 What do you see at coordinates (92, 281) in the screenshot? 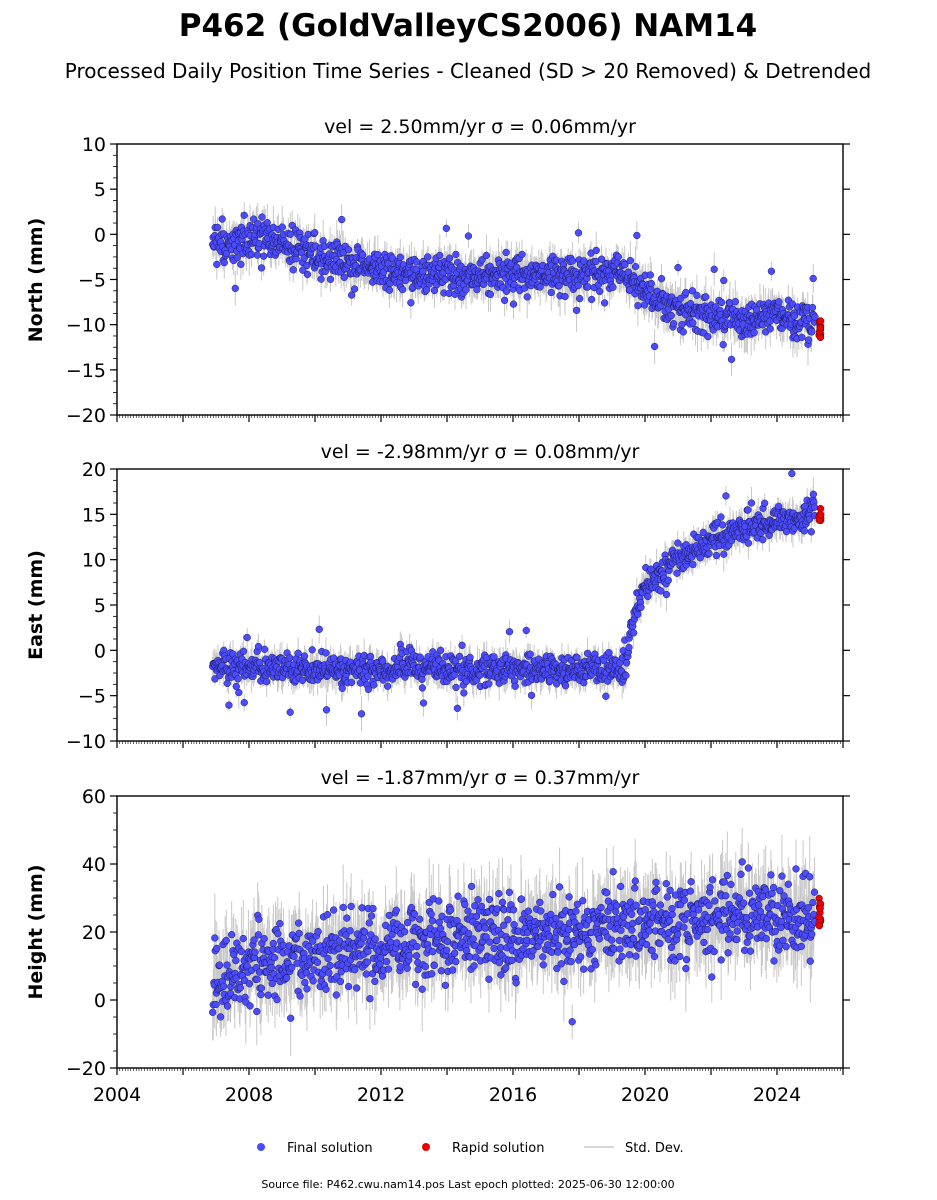
I see `north-ytick-label: −5` at bounding box center [92, 281].